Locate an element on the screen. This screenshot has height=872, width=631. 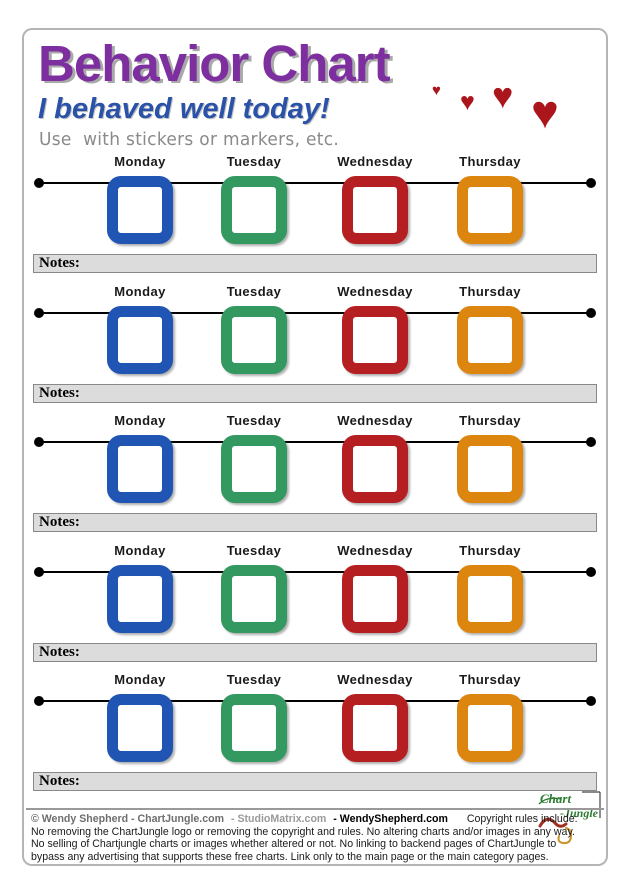
footer-wendyshepherd: - WendyShepherd.com is located at coordinates (390, 819).